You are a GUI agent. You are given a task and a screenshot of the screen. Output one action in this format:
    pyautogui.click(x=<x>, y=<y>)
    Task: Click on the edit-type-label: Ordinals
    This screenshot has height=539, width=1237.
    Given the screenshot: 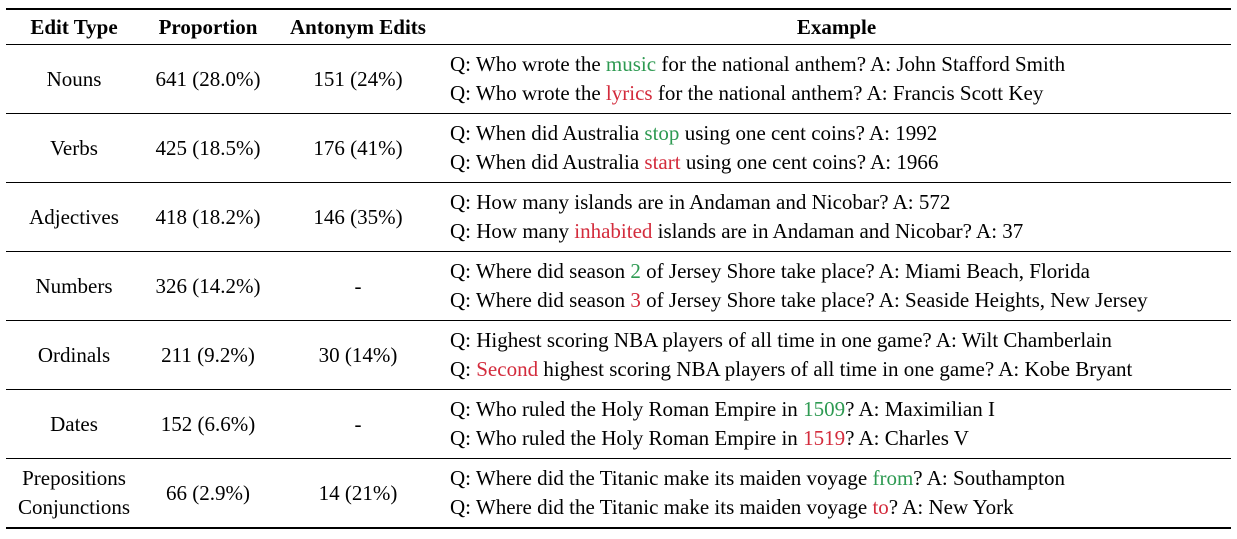 What is the action you would take?
    pyautogui.click(x=74, y=354)
    